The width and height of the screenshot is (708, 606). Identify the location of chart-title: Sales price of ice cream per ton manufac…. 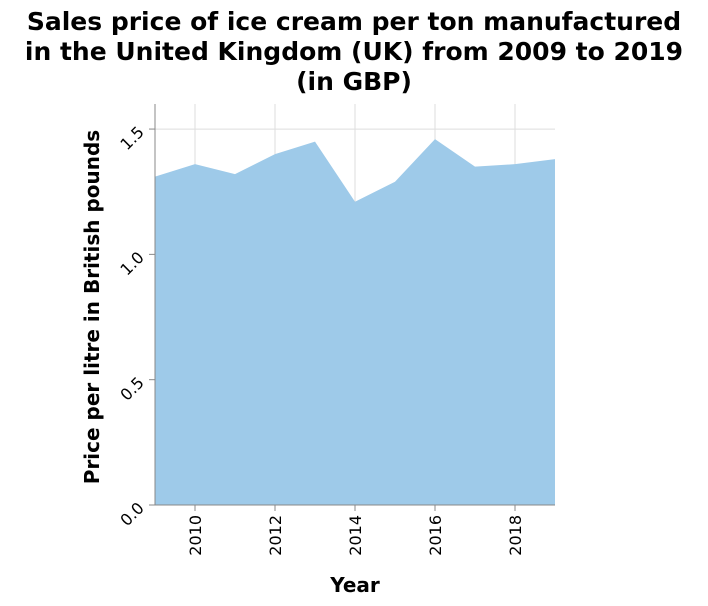
(354, 51).